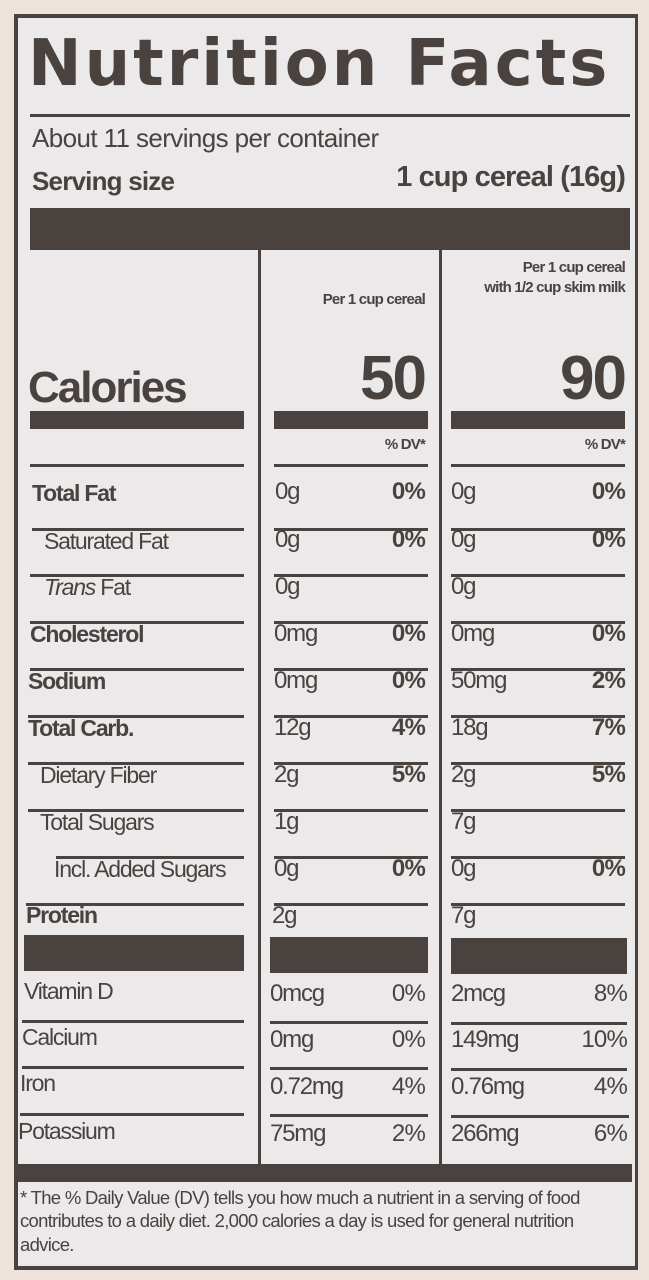 The height and width of the screenshot is (1280, 649). I want to click on vitamin-dv-col2: 6%, so click(610, 1133).